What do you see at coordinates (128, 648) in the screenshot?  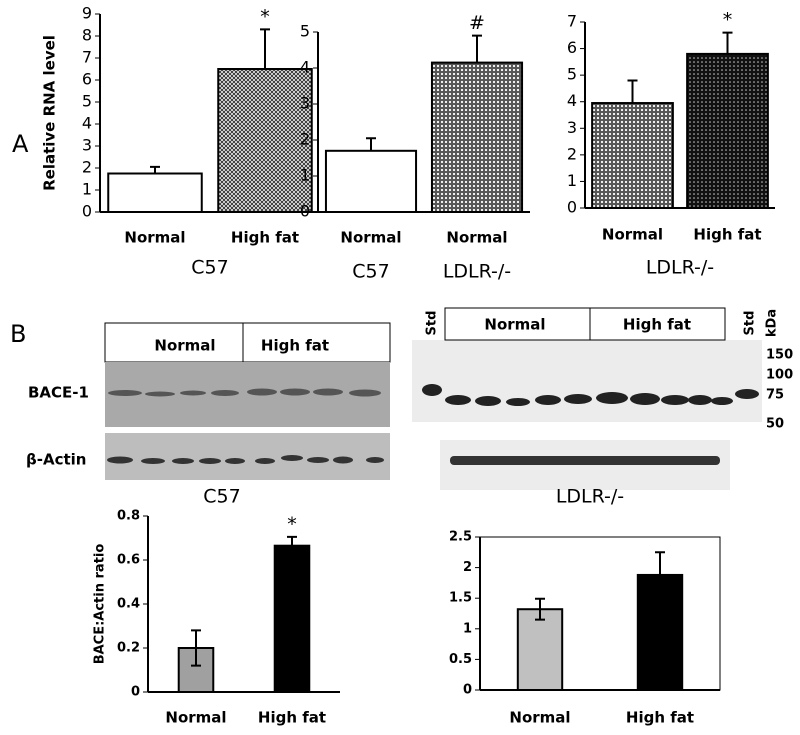 I see `y-tick-label: 0.2` at bounding box center [128, 648].